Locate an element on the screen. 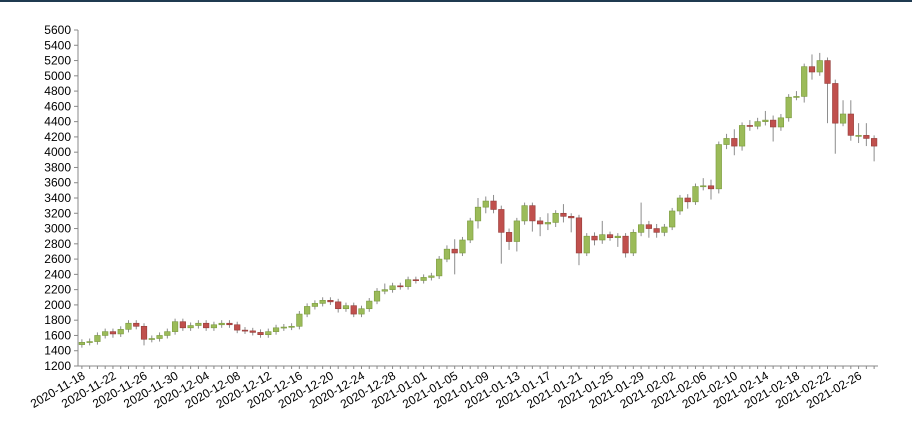 The width and height of the screenshot is (912, 438). y-tick-label: 1400 is located at coordinates (57, 351).